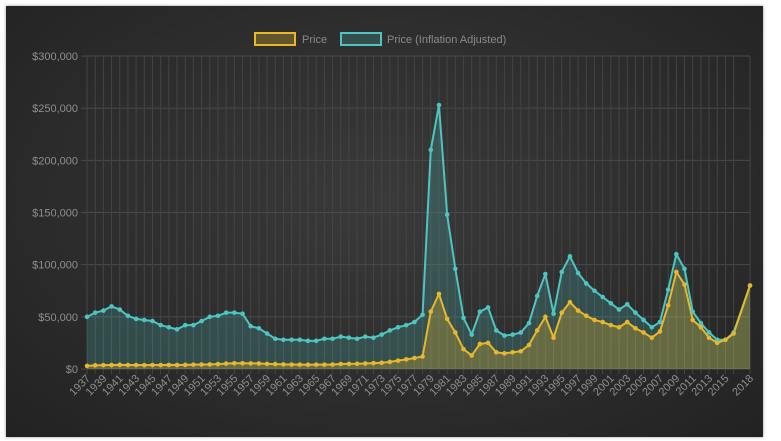 This screenshot has height=441, width=781. Describe the element at coordinates (380, 39) in the screenshot. I see `legend: Price Price (Inflation Adjusted)` at that location.